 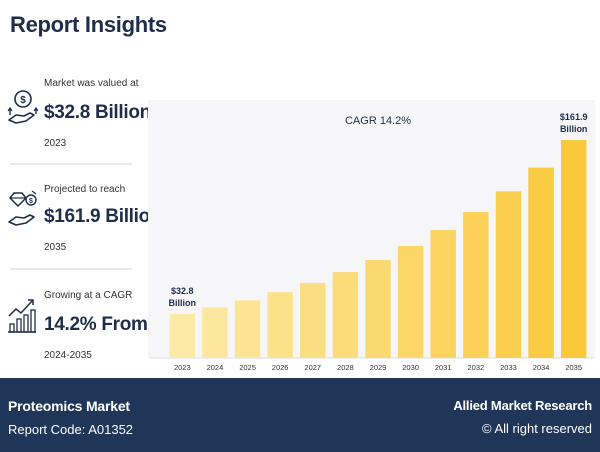 What do you see at coordinates (536, 428) in the screenshot?
I see `footer-rights: © All right reserved` at bounding box center [536, 428].